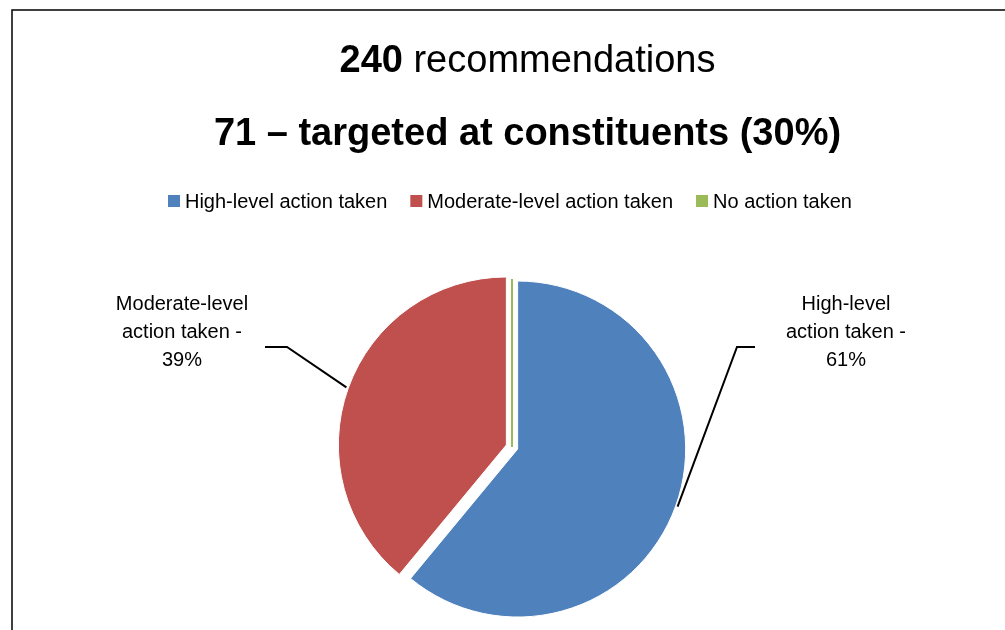  Describe the element at coordinates (846, 331) in the screenshot. I see `text: High-level action taken - 61%` at that location.